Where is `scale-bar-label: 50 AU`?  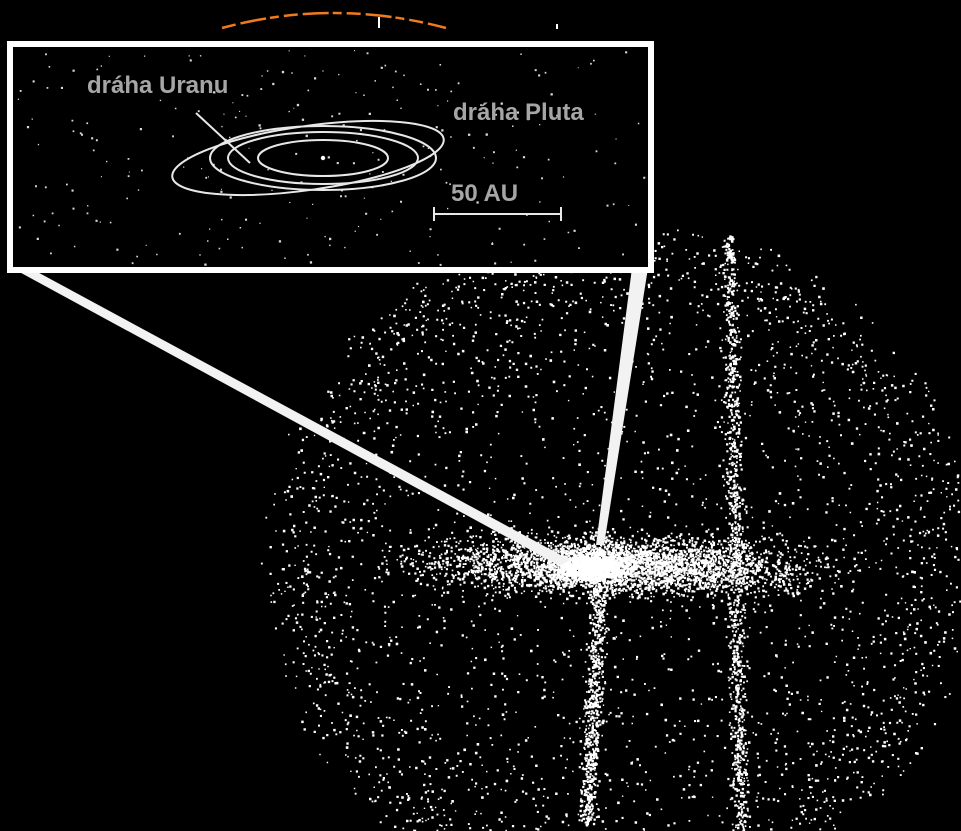
scale-bar-label: 50 AU is located at coordinates (484, 193).